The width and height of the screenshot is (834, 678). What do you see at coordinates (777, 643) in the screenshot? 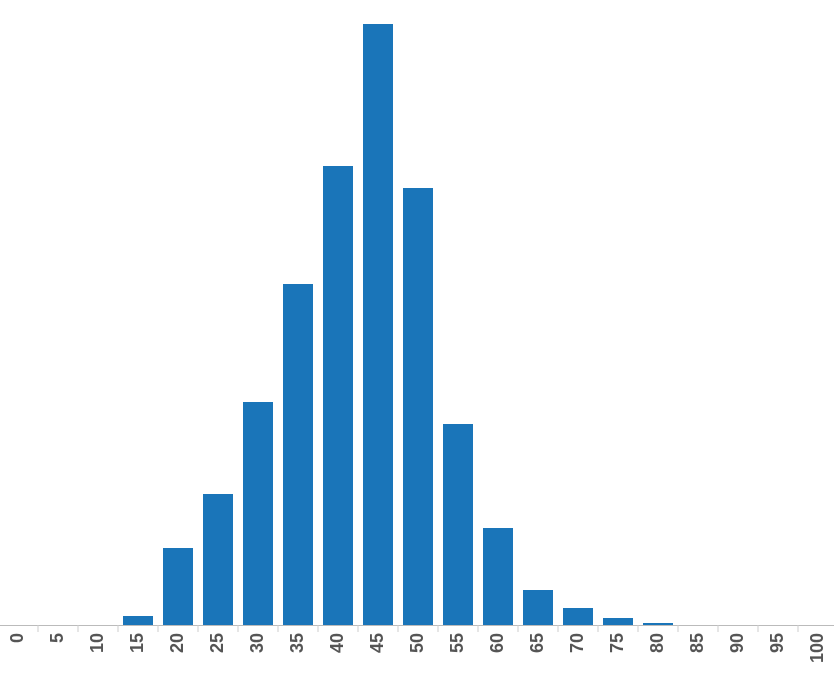
I see `x-tick-label: 95` at bounding box center [777, 643].